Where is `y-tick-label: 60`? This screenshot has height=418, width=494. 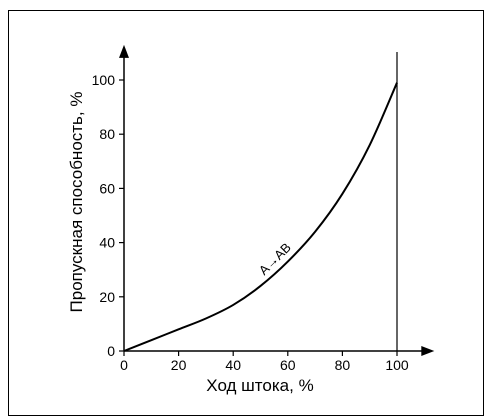
y-tick-label: 60 is located at coordinates (107, 188).